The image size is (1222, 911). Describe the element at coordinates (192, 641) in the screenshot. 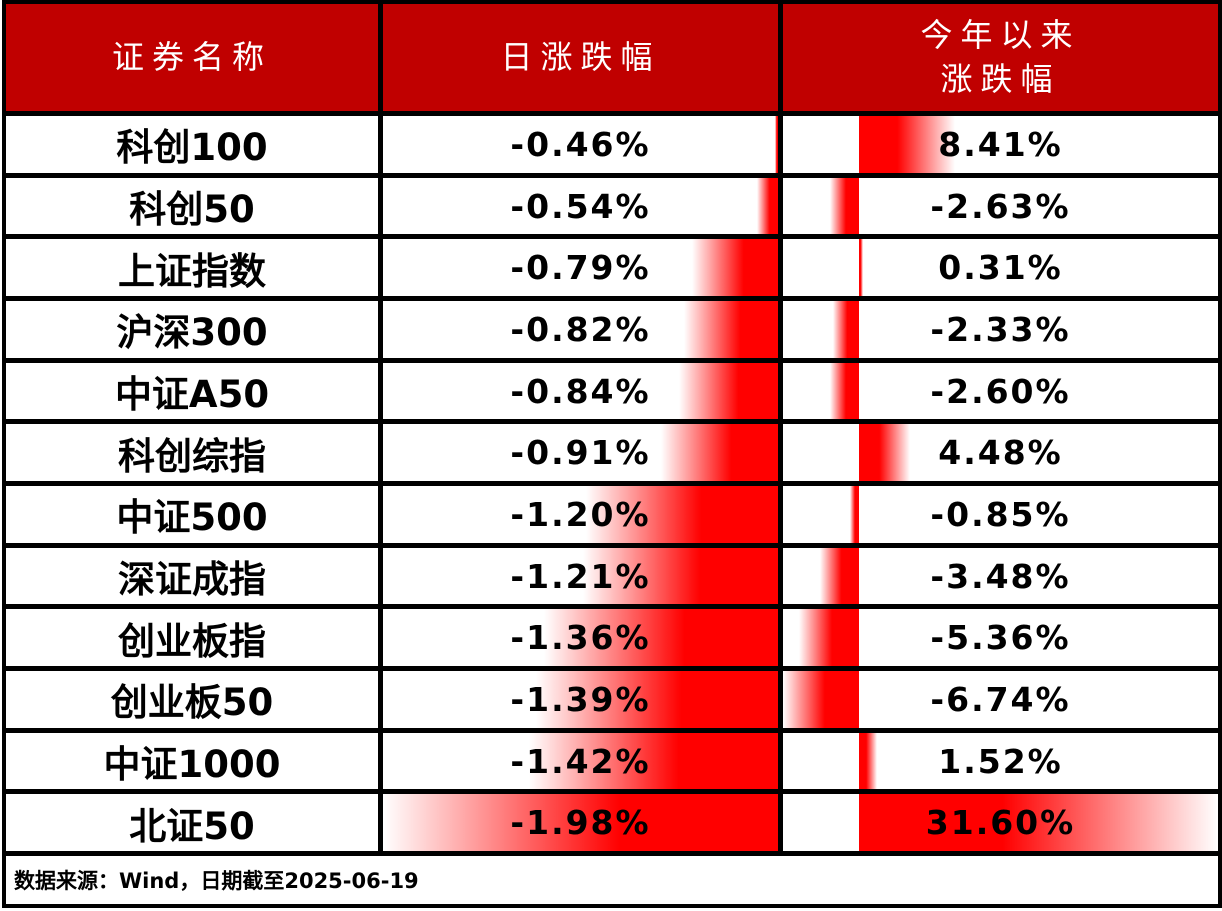

I see `security-name: 创业板指` at that location.